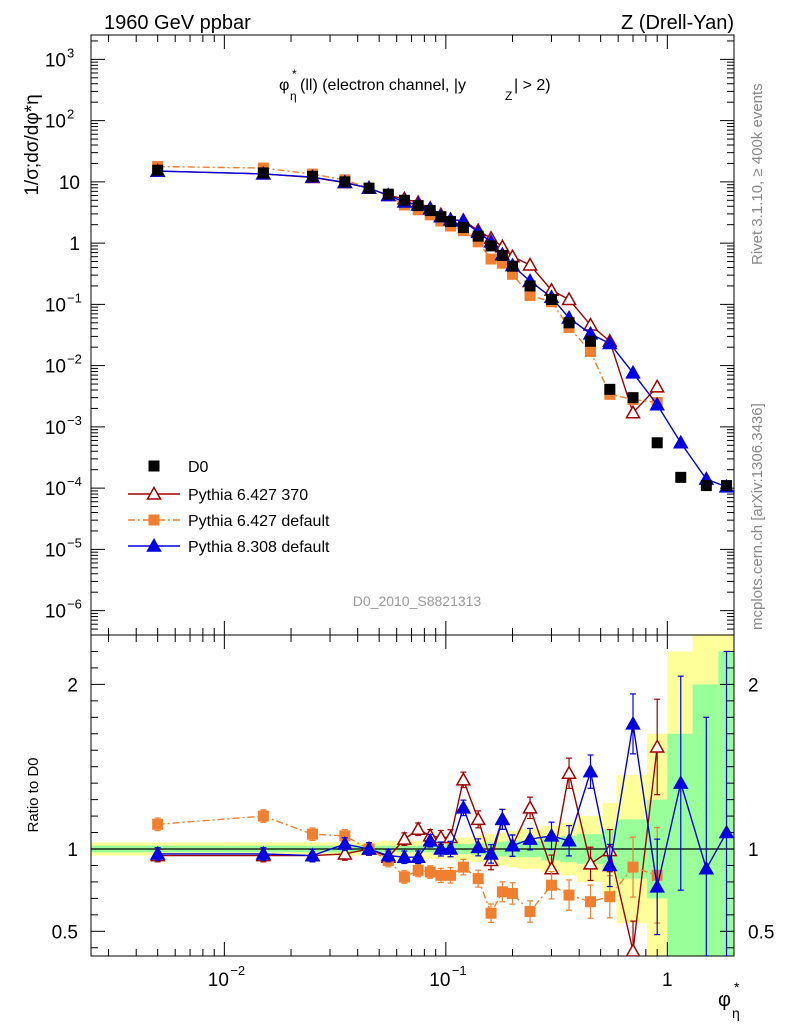  Describe the element at coordinates (74, 244) in the screenshot. I see `y-tick-label: 1` at that location.